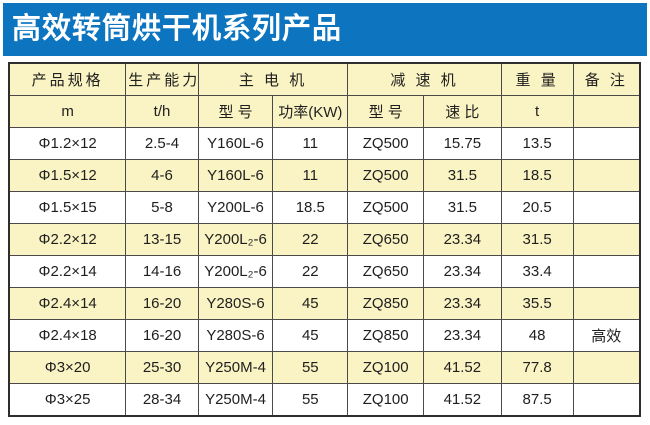  Describe the element at coordinates (537, 111) in the screenshot. I see `unit-weight-t: t` at that location.